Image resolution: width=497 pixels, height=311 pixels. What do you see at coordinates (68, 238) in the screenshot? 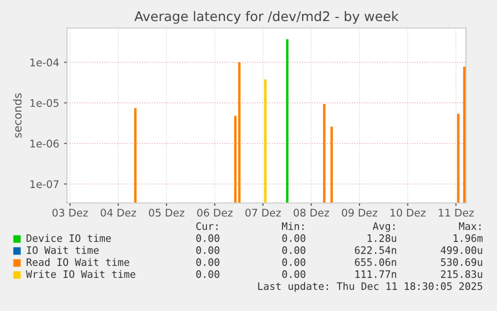
I see `legend-label: Device IO time` at bounding box center [68, 238].